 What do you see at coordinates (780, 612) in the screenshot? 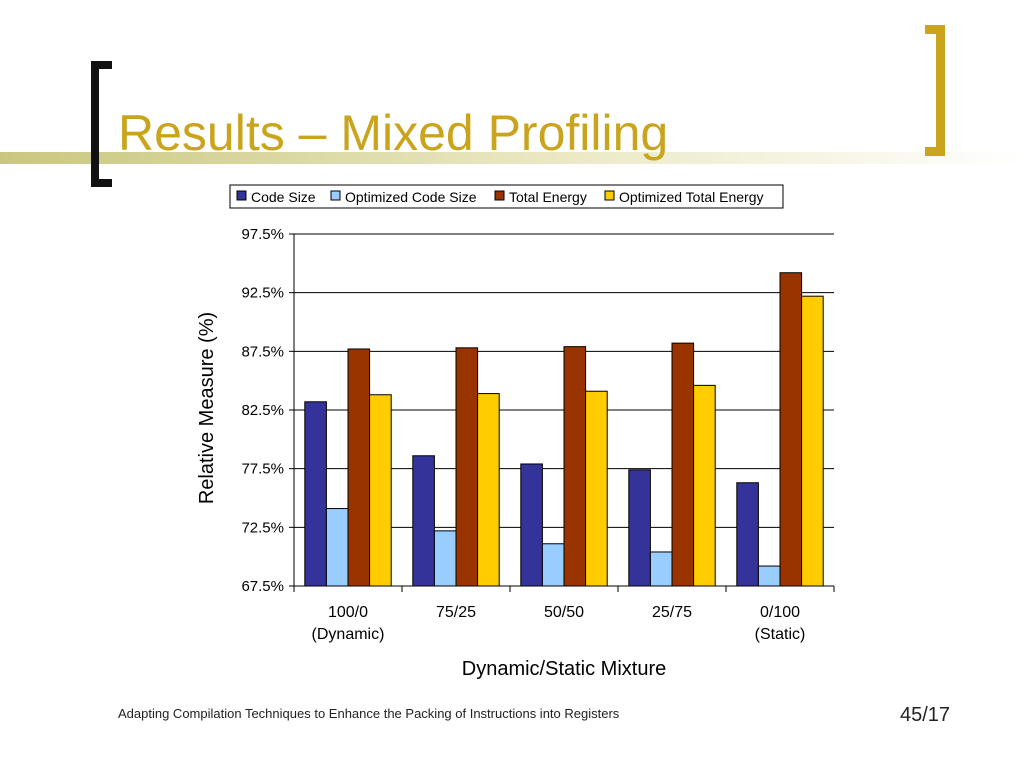
I see `x-tick-label: 0/100` at bounding box center [780, 612].